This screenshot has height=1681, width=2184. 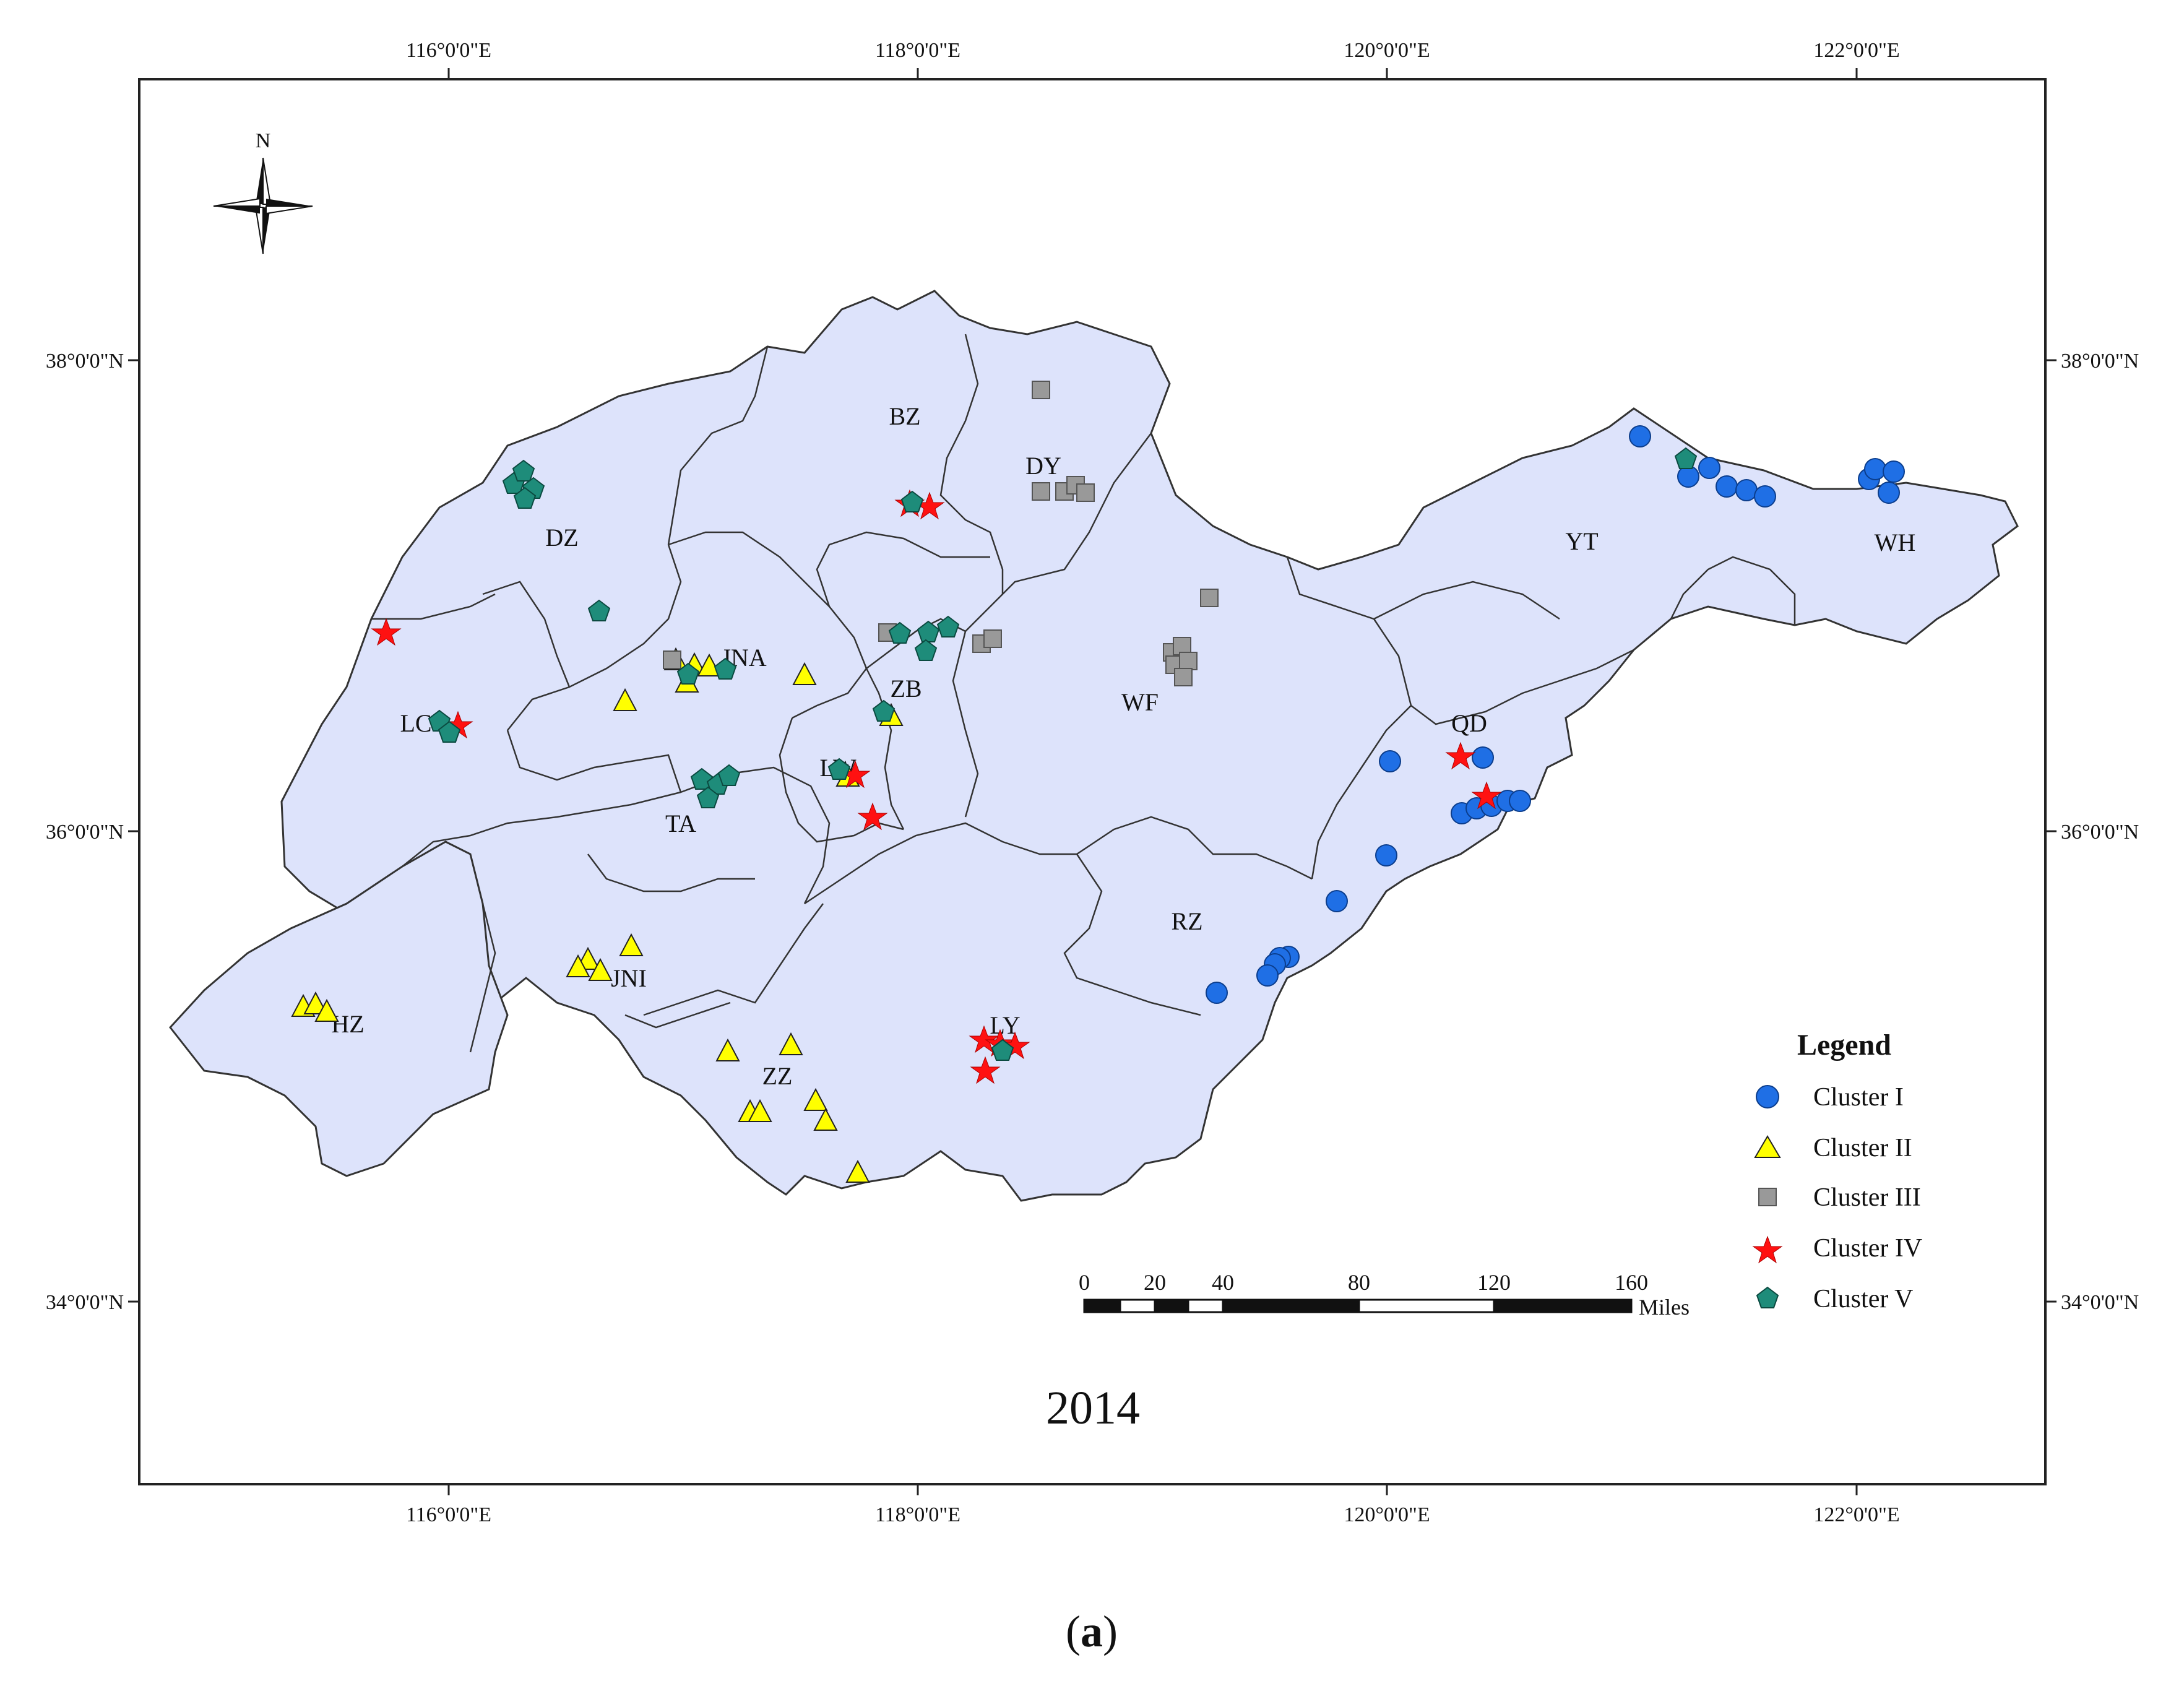 What do you see at coordinates (1582, 541) in the screenshot?
I see `city-label-yt: YT` at bounding box center [1582, 541].